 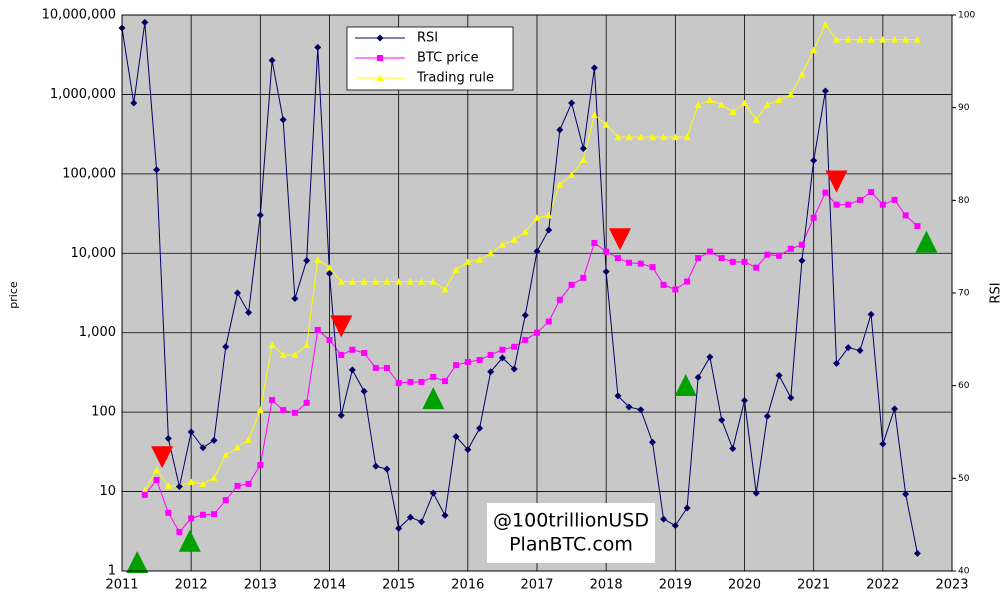 What do you see at coordinates (83, 94) in the screenshot?
I see `y-tick-label: 1,000,000` at bounding box center [83, 94].